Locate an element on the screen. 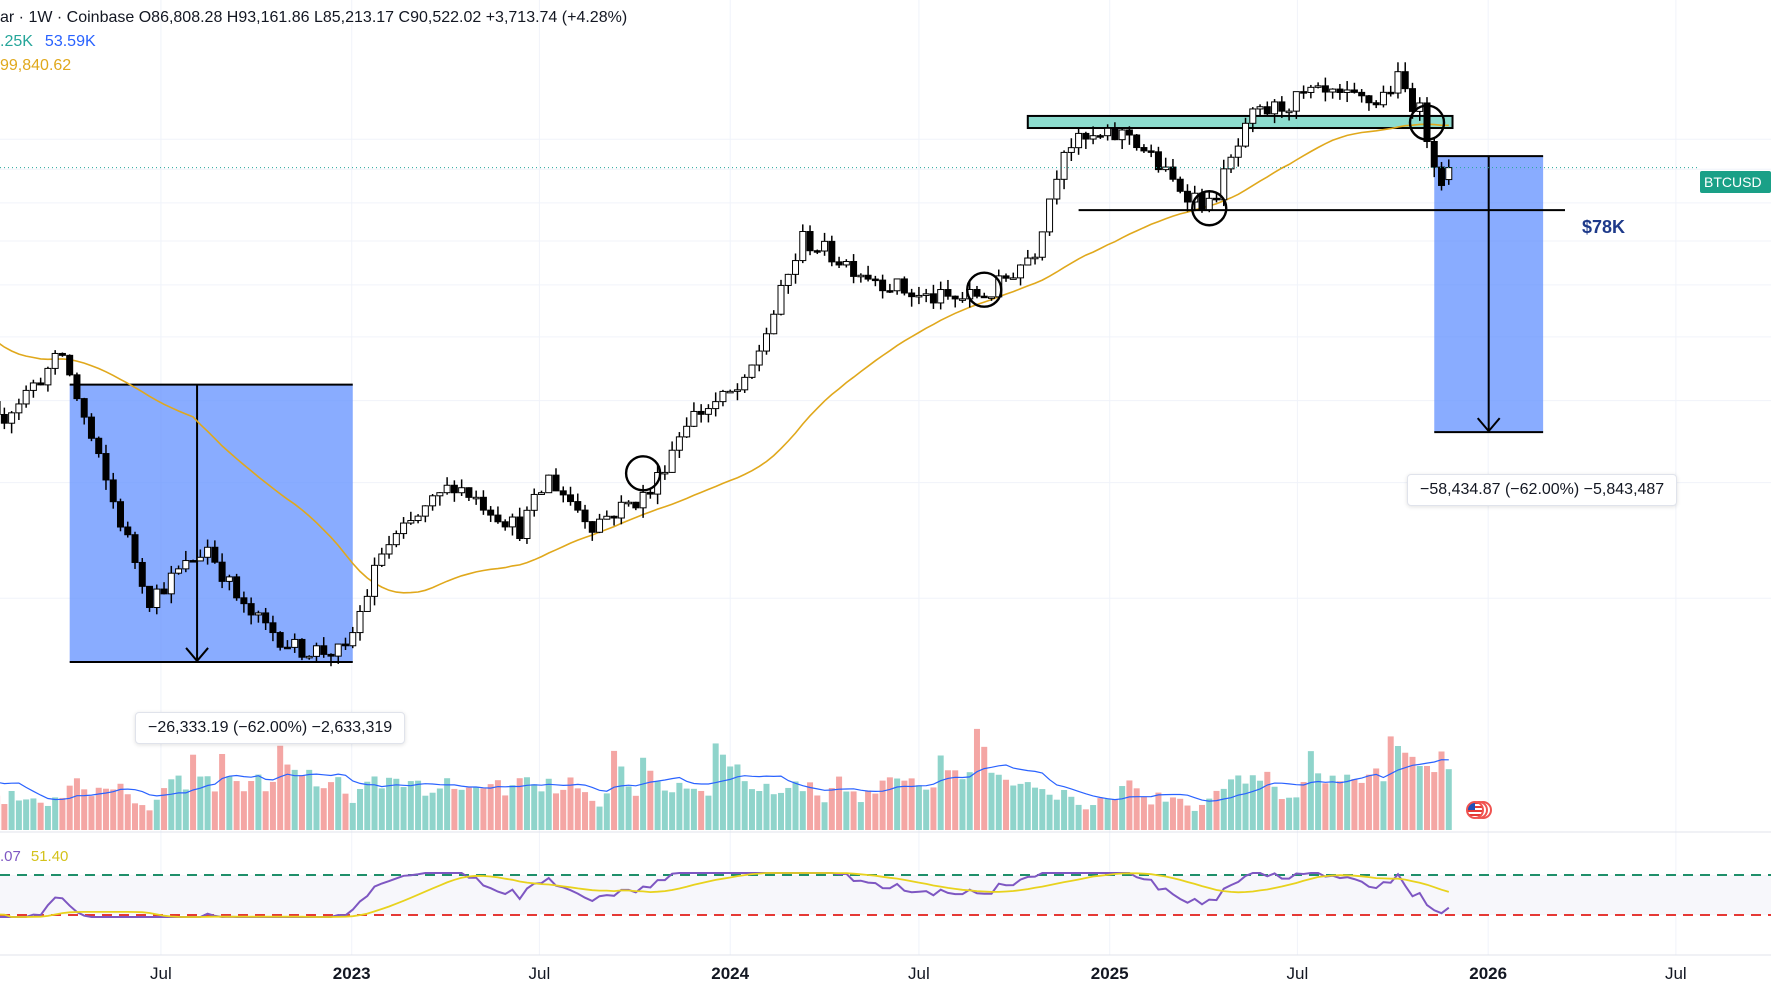 The height and width of the screenshot is (990, 1771). measure-label: −26,333.19 (−62.00%) −2,633,319 is located at coordinates (270, 728).